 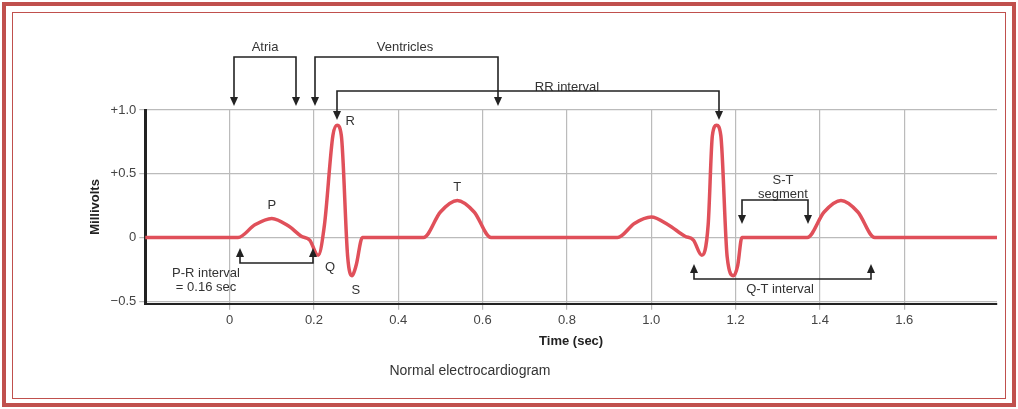 What do you see at coordinates (567, 86) in the screenshot?
I see `text: RR interval` at bounding box center [567, 86].